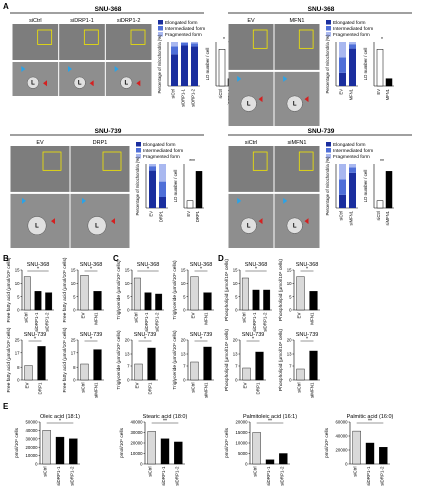 The height and width of the screenshot is (500, 421). I want to click on x-tick-label: EV, so click(27, 386).